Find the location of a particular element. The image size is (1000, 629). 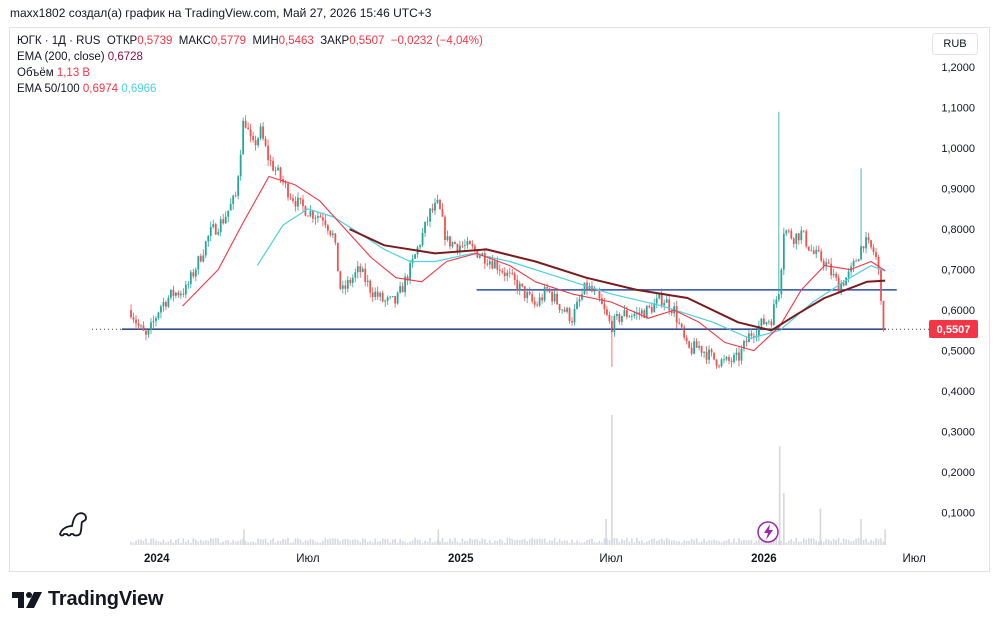

y-tick-label: 1,2000 is located at coordinates (958, 68).